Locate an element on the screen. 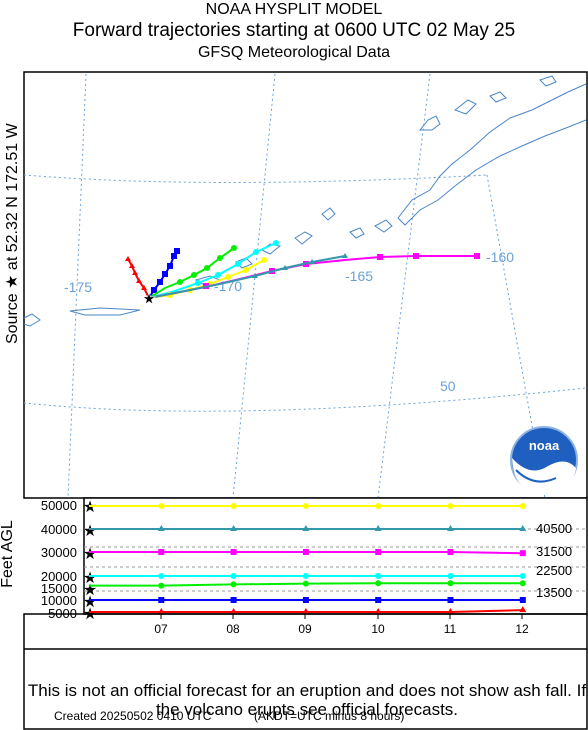 This screenshot has height=730, width=588. x-tick-12: 12 is located at coordinates (522, 629).